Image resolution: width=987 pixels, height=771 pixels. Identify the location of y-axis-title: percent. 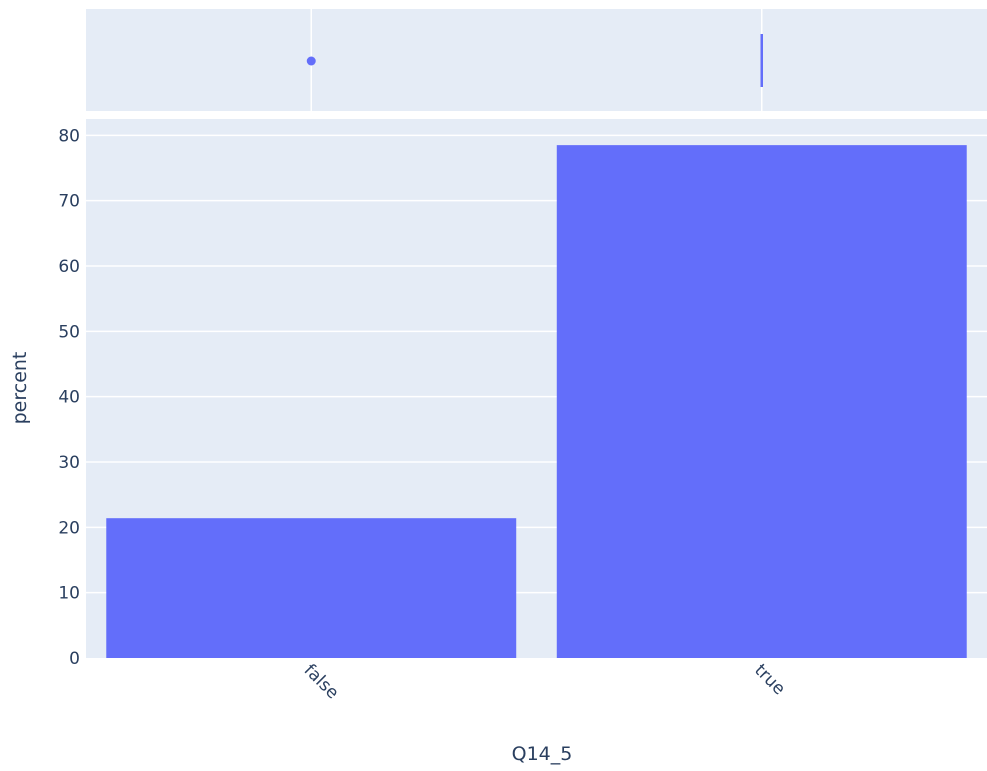
(20, 388).